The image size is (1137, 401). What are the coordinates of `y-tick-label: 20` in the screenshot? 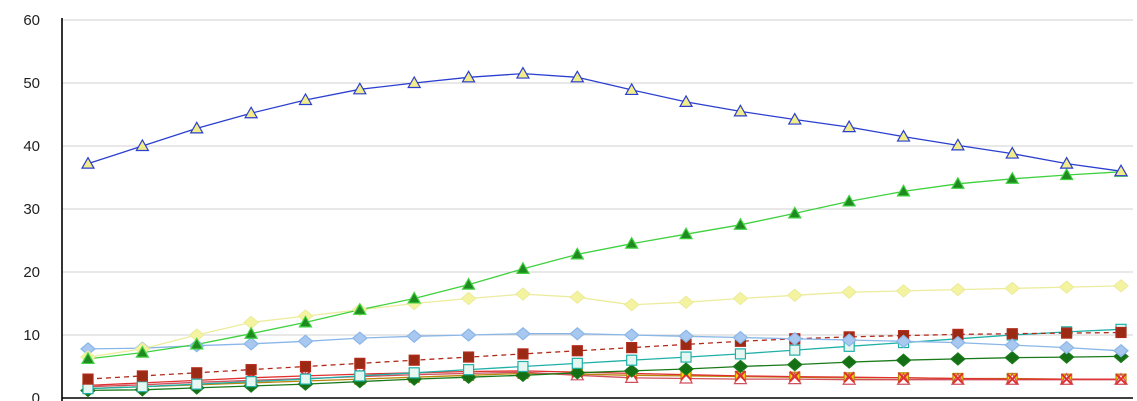 It's located at (31, 272).